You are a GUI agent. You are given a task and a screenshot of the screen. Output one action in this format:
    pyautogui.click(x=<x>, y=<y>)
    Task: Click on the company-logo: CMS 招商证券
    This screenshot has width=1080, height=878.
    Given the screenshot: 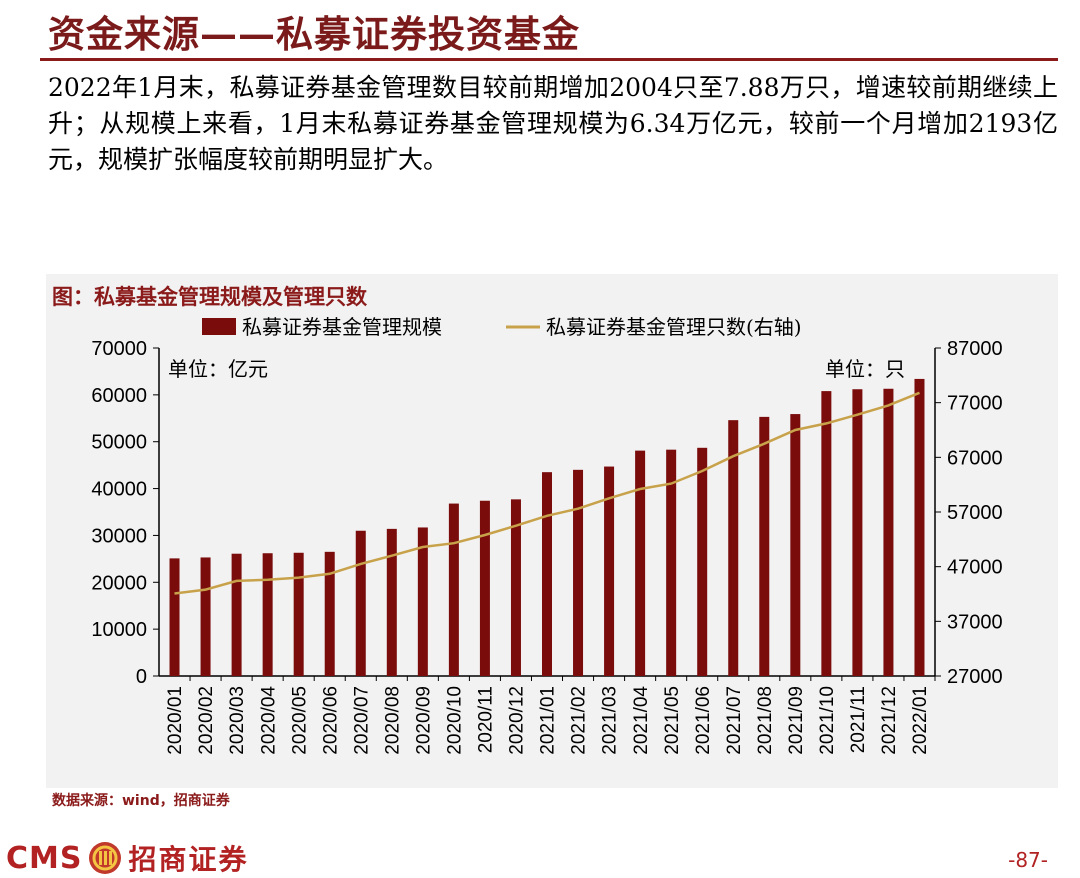 What is the action you would take?
    pyautogui.click(x=127, y=858)
    